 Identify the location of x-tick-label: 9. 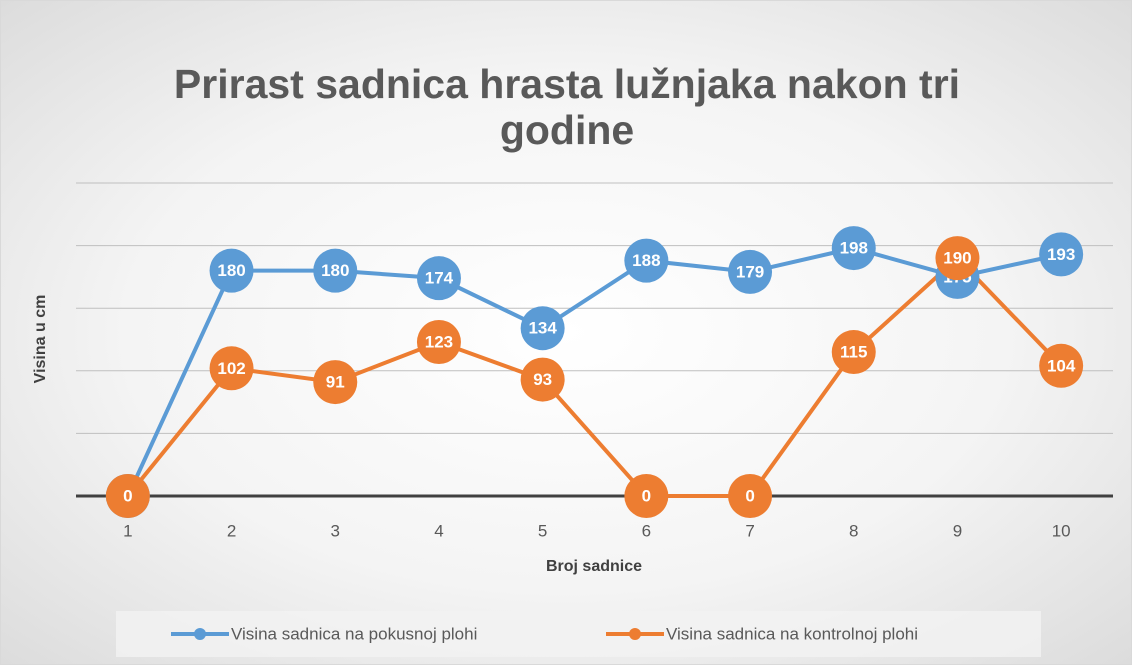
(957, 530).